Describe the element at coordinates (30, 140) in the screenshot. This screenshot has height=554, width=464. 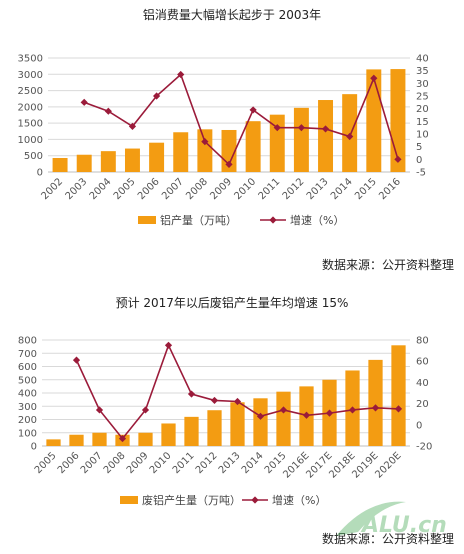
I see `chart1-ytick-left: 1000` at that location.